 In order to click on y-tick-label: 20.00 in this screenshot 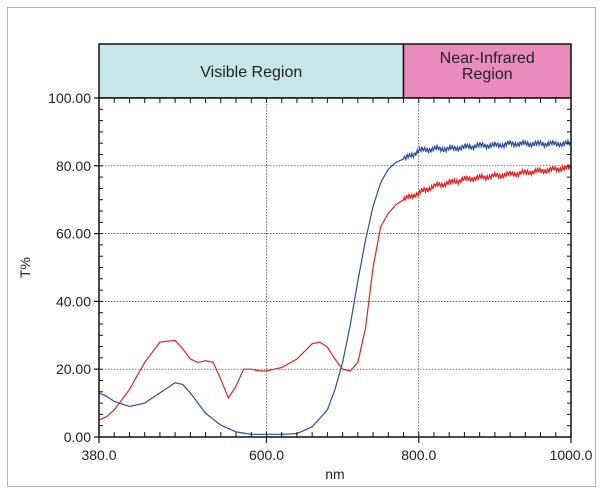, I will do `click(73, 369)`.